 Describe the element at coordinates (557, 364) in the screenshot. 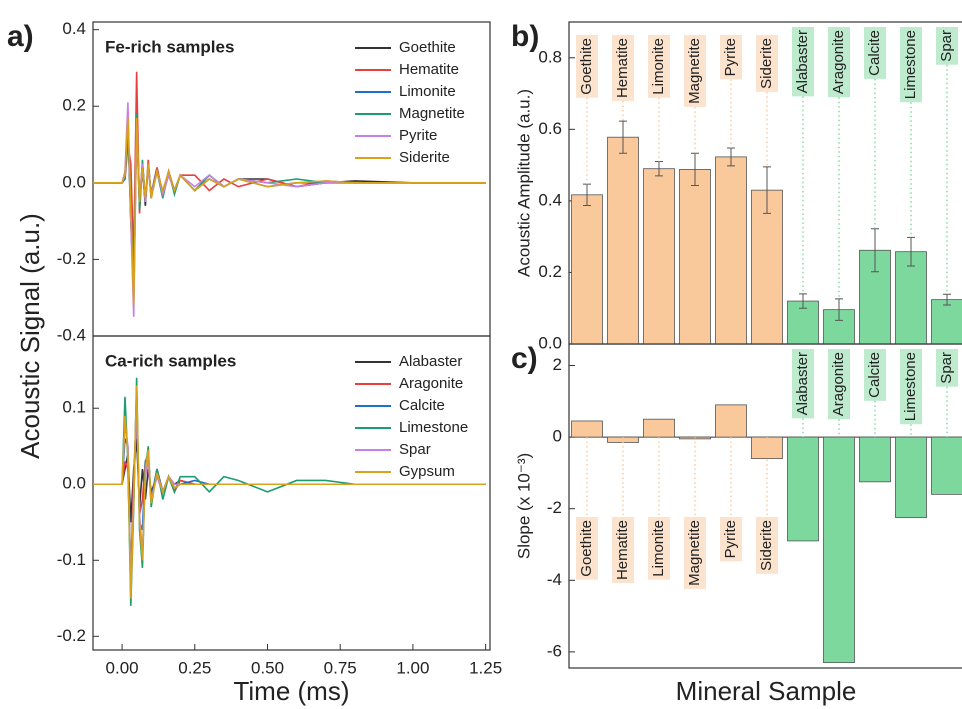

I see `y-tick-label: 2` at that location.